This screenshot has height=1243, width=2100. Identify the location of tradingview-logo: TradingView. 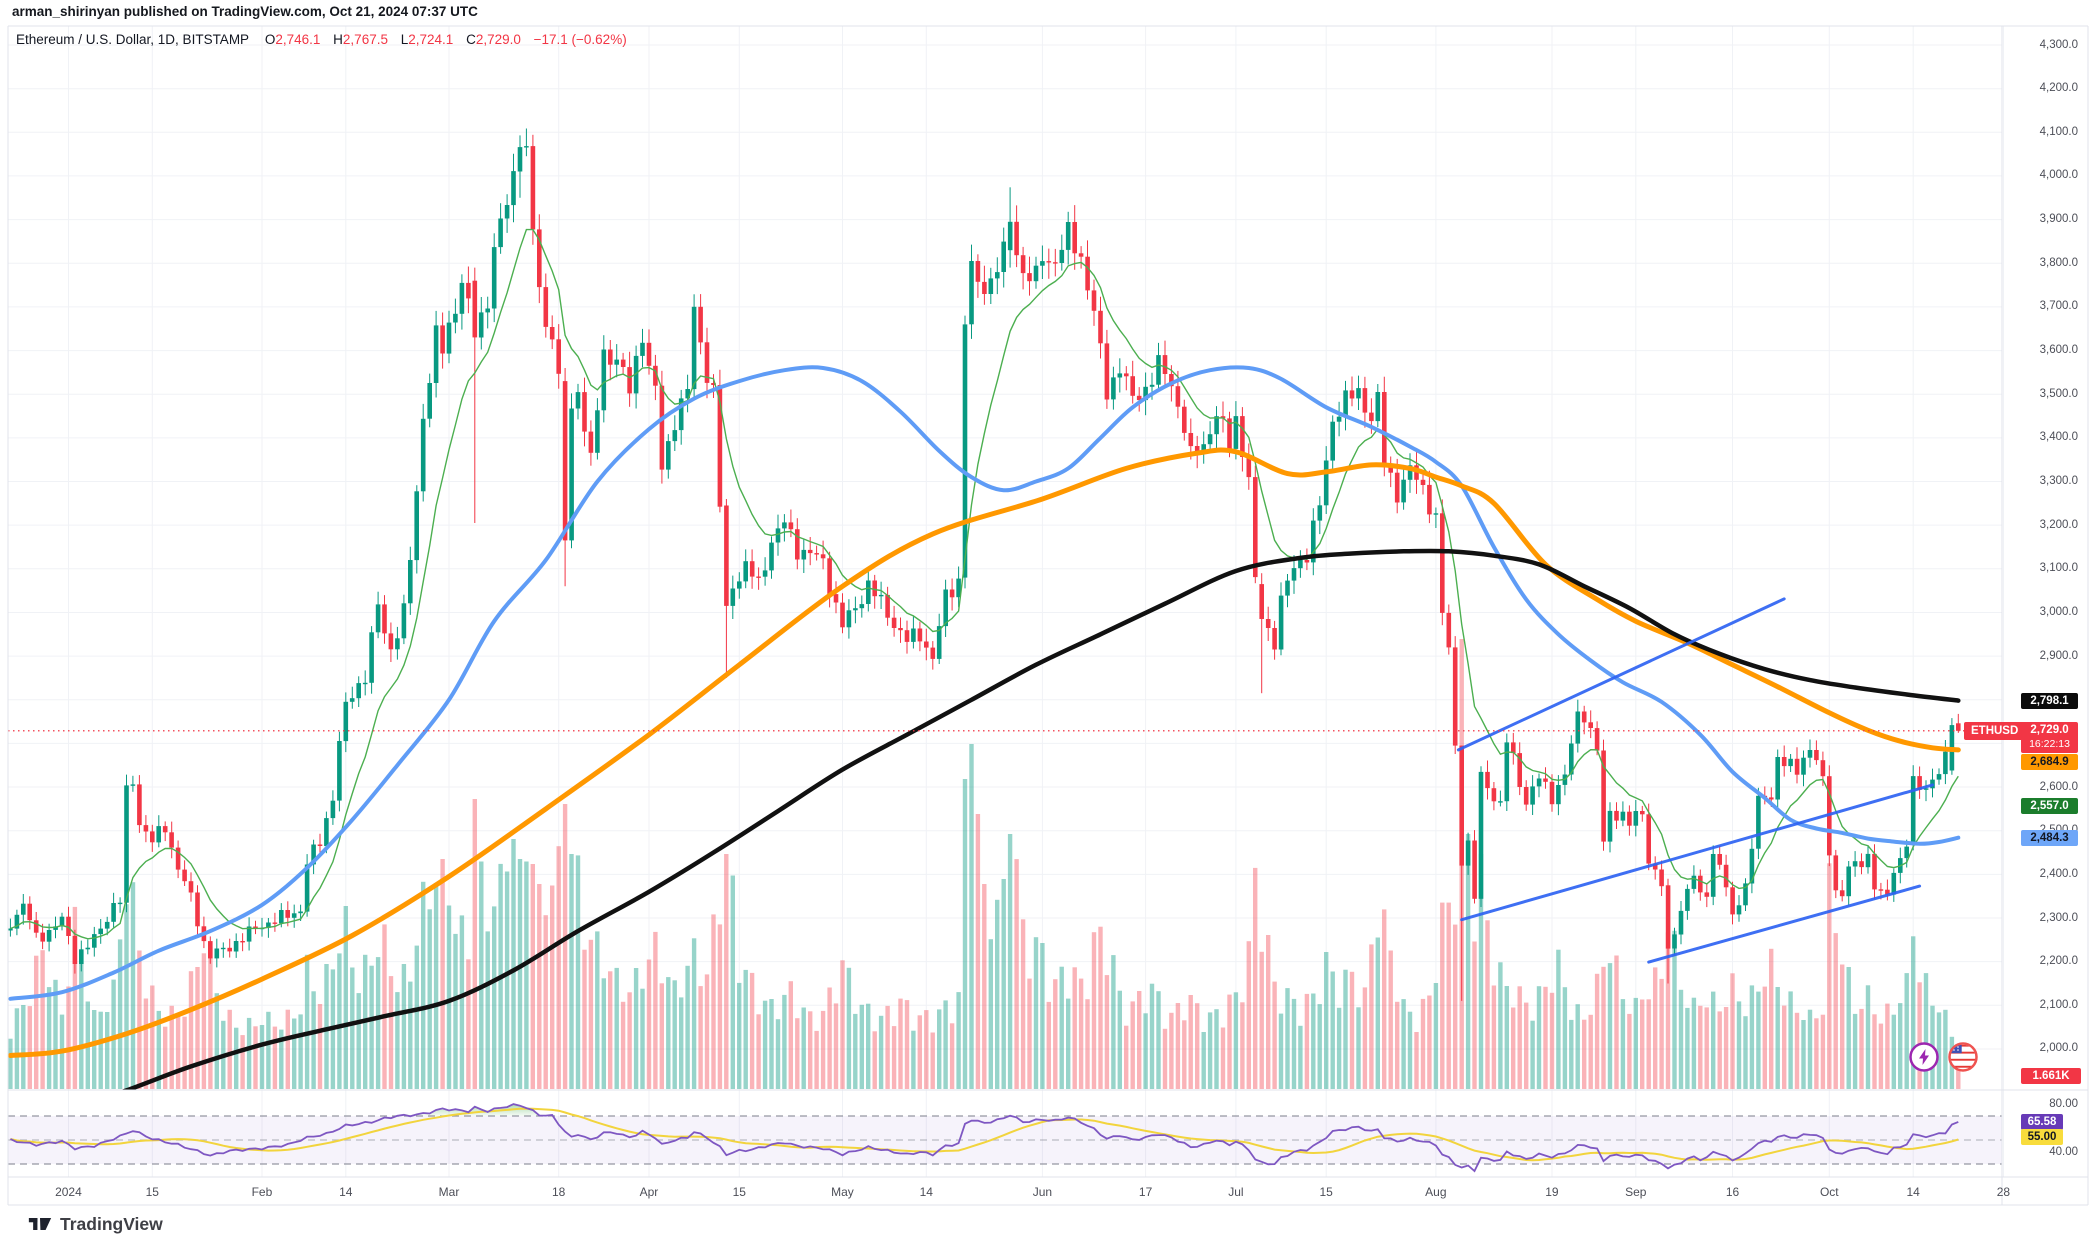
(95, 1224).